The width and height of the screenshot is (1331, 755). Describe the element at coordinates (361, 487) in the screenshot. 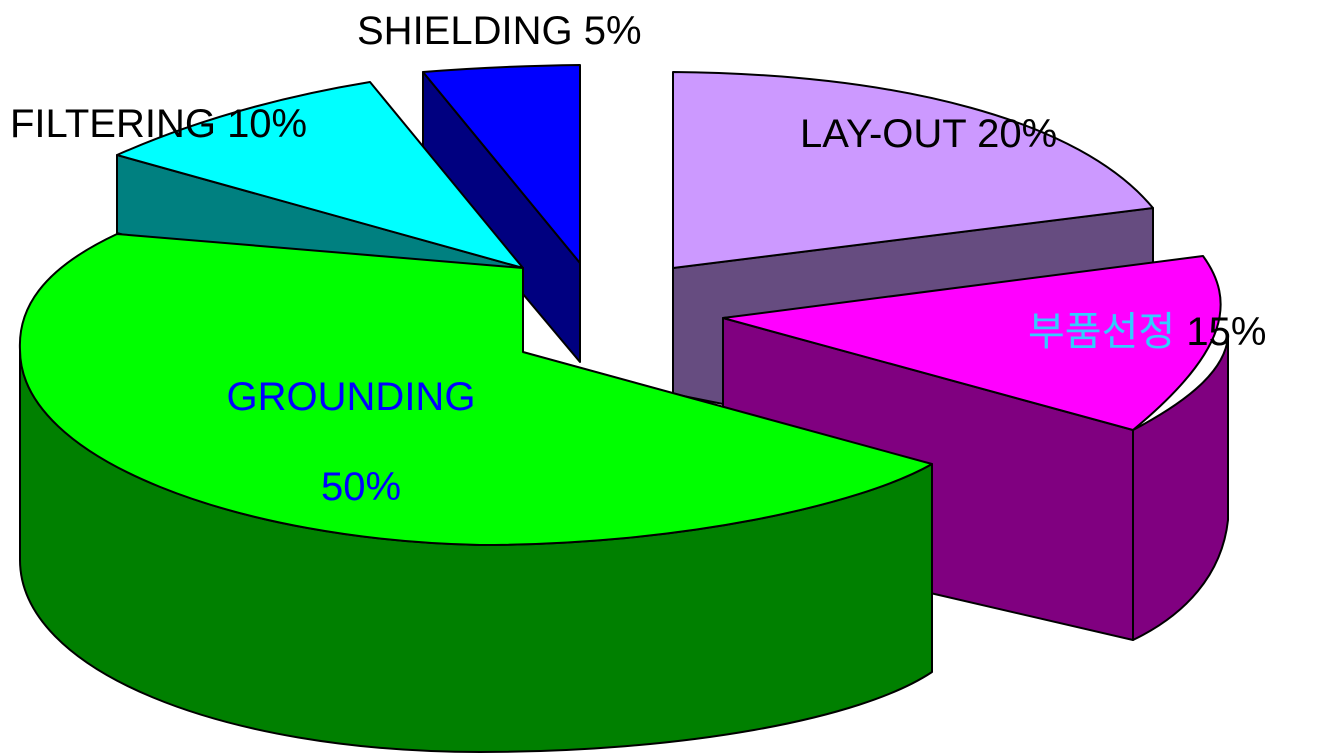

I see `label-grounding-value: 50%` at that location.